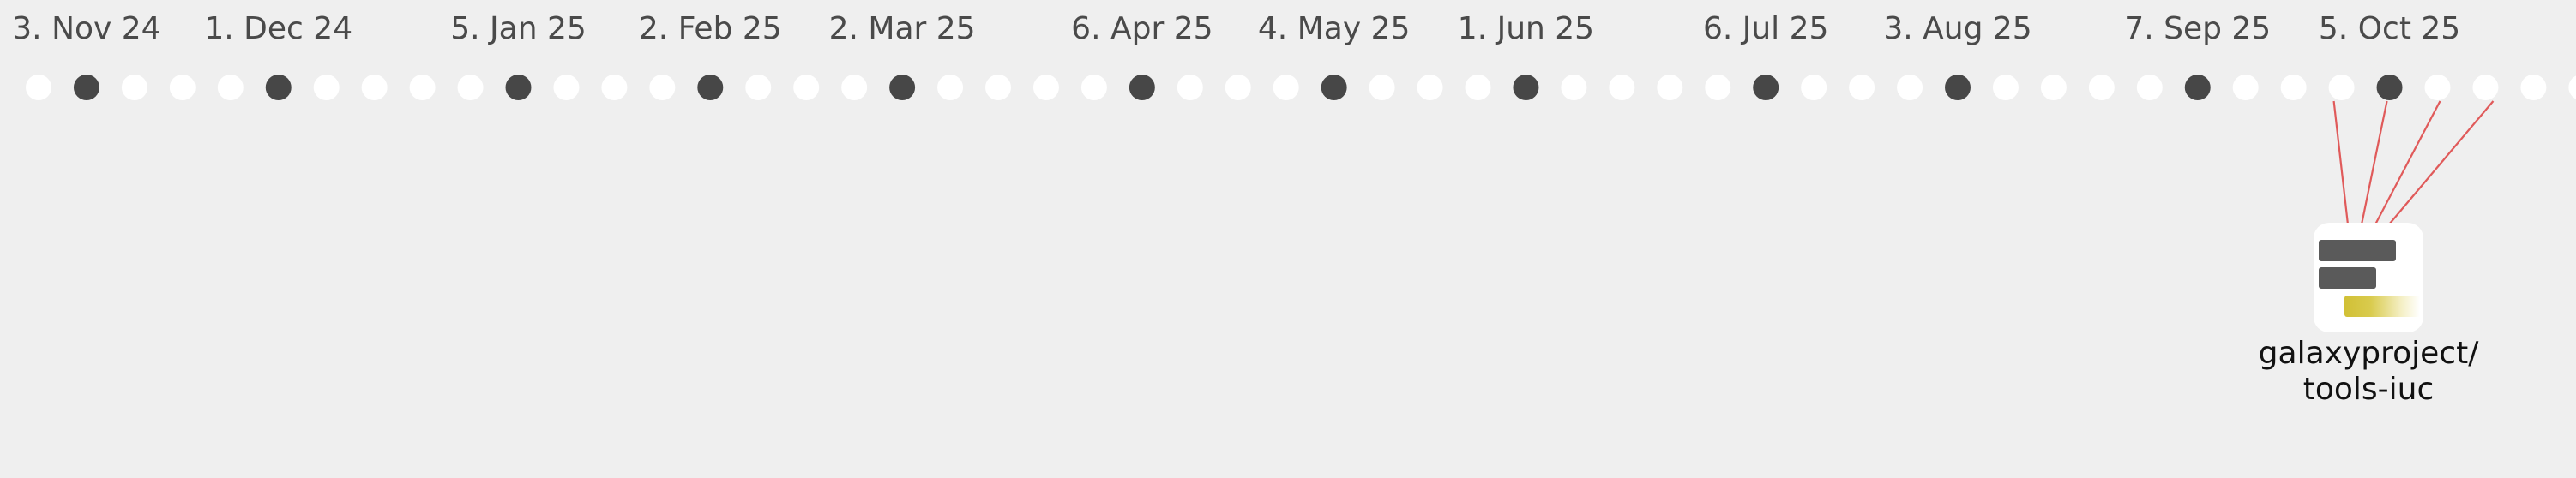 This screenshot has height=478, width=2576. I want to click on date-label: 6. Jul 25, so click(1765, 28).